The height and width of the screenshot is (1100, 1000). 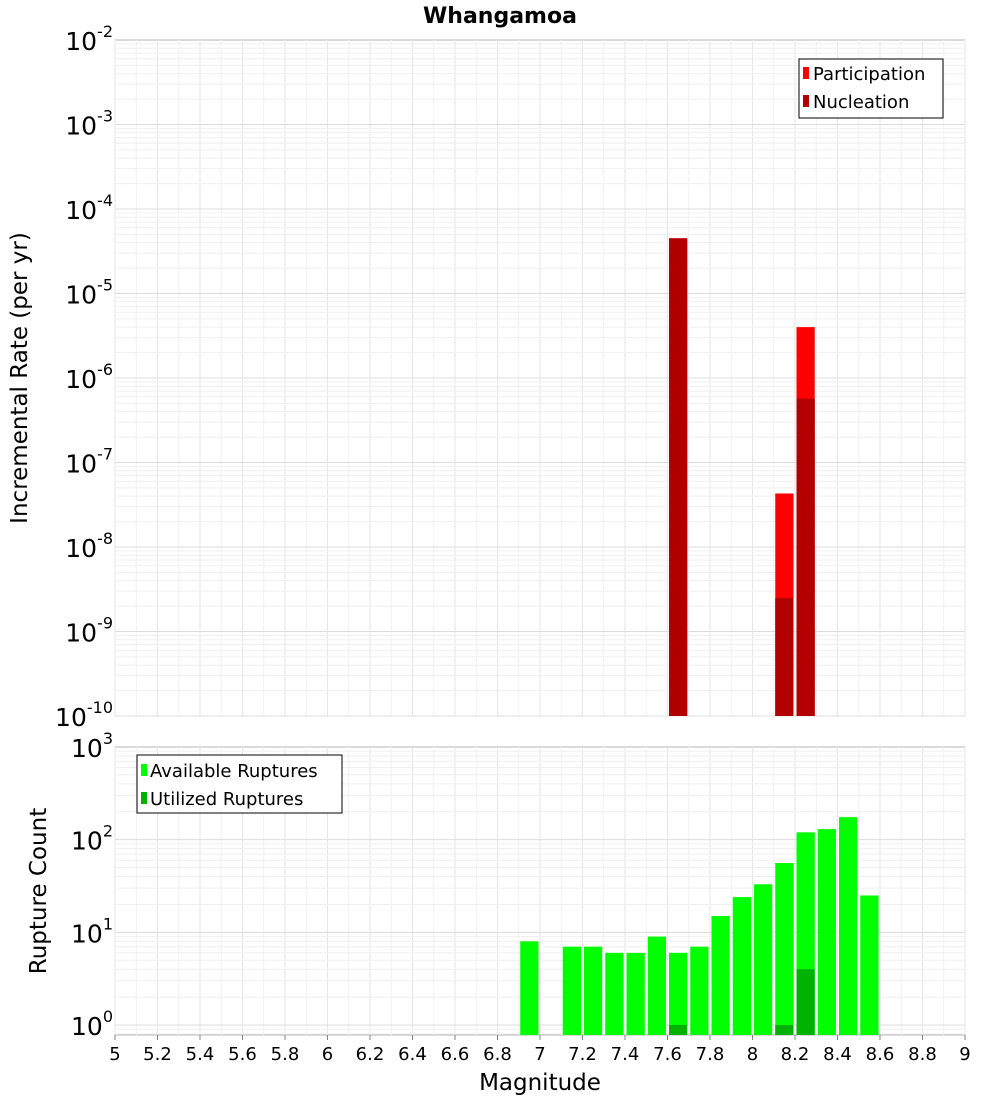 What do you see at coordinates (89, 631) in the screenshot?
I see `top-y-tick-label: 10⁻⁹` at bounding box center [89, 631].